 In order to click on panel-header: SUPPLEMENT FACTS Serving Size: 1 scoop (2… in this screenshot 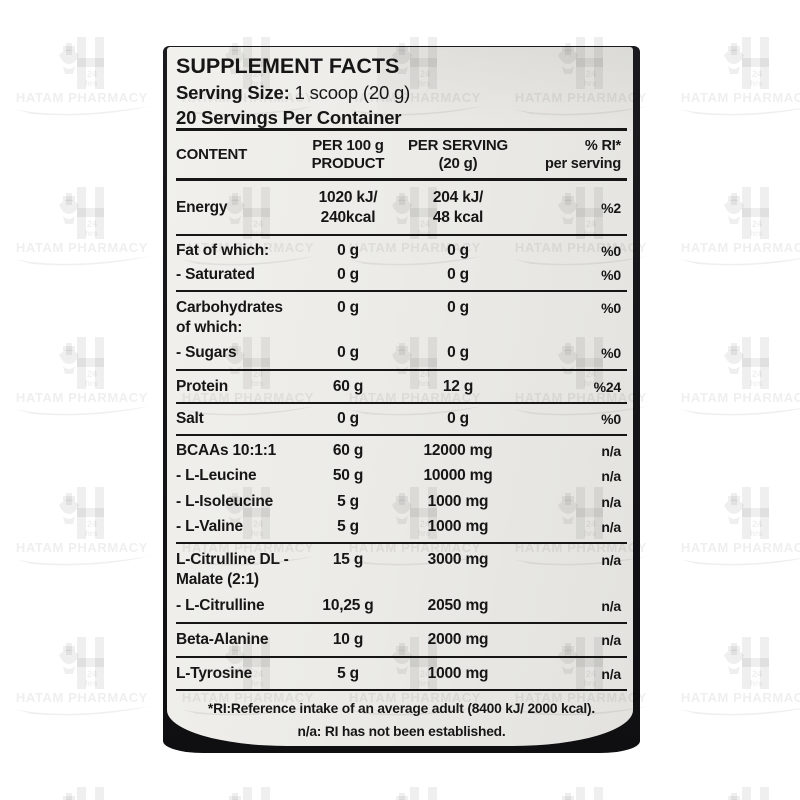, I will do `click(401, 91)`.